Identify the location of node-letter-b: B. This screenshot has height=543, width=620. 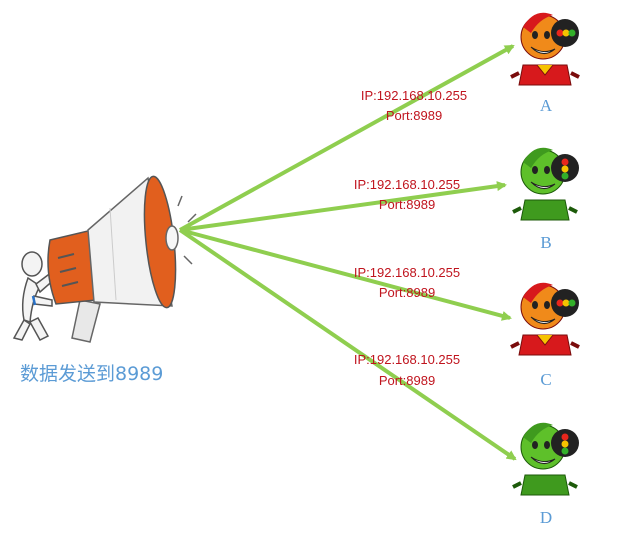
(545, 242).